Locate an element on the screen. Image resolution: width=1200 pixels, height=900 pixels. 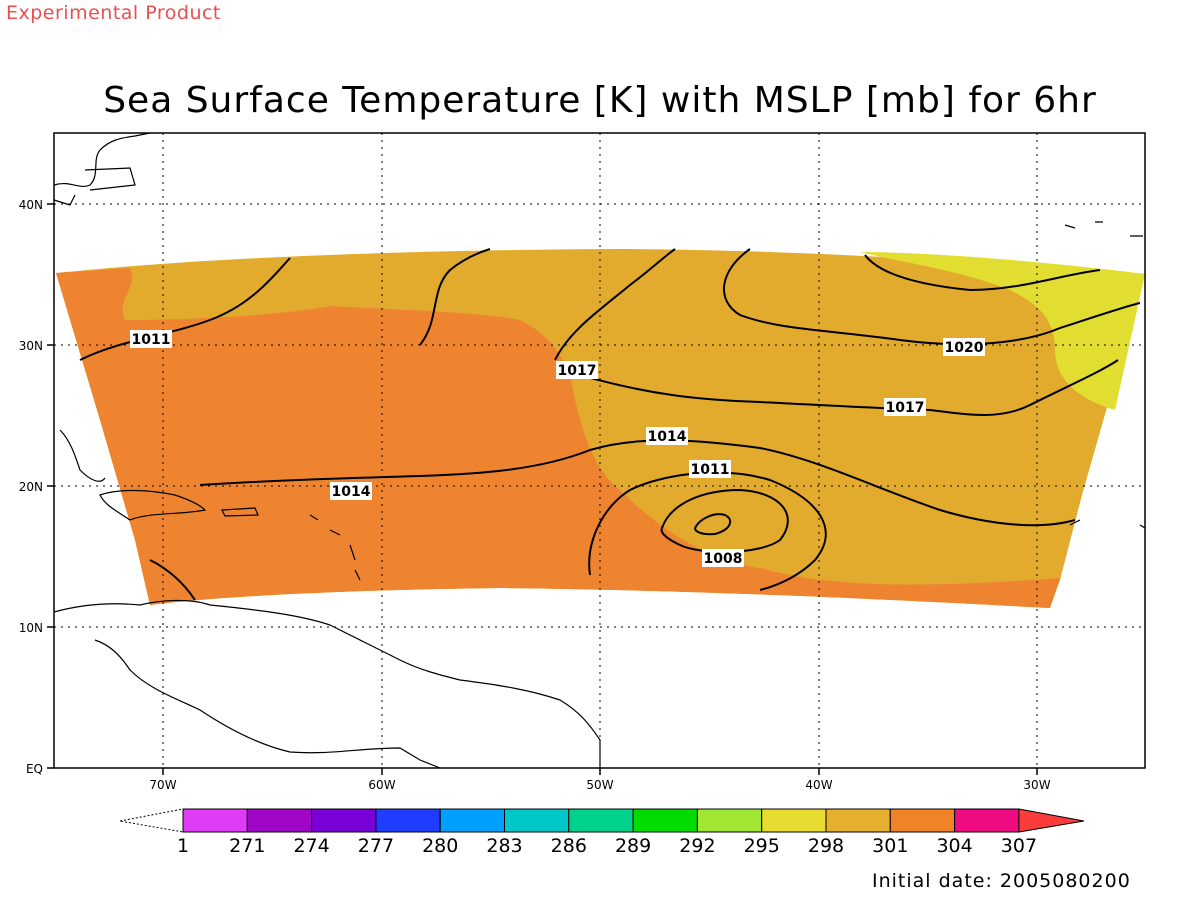
colorbar-high-arrow is located at coordinates (1051, 820).